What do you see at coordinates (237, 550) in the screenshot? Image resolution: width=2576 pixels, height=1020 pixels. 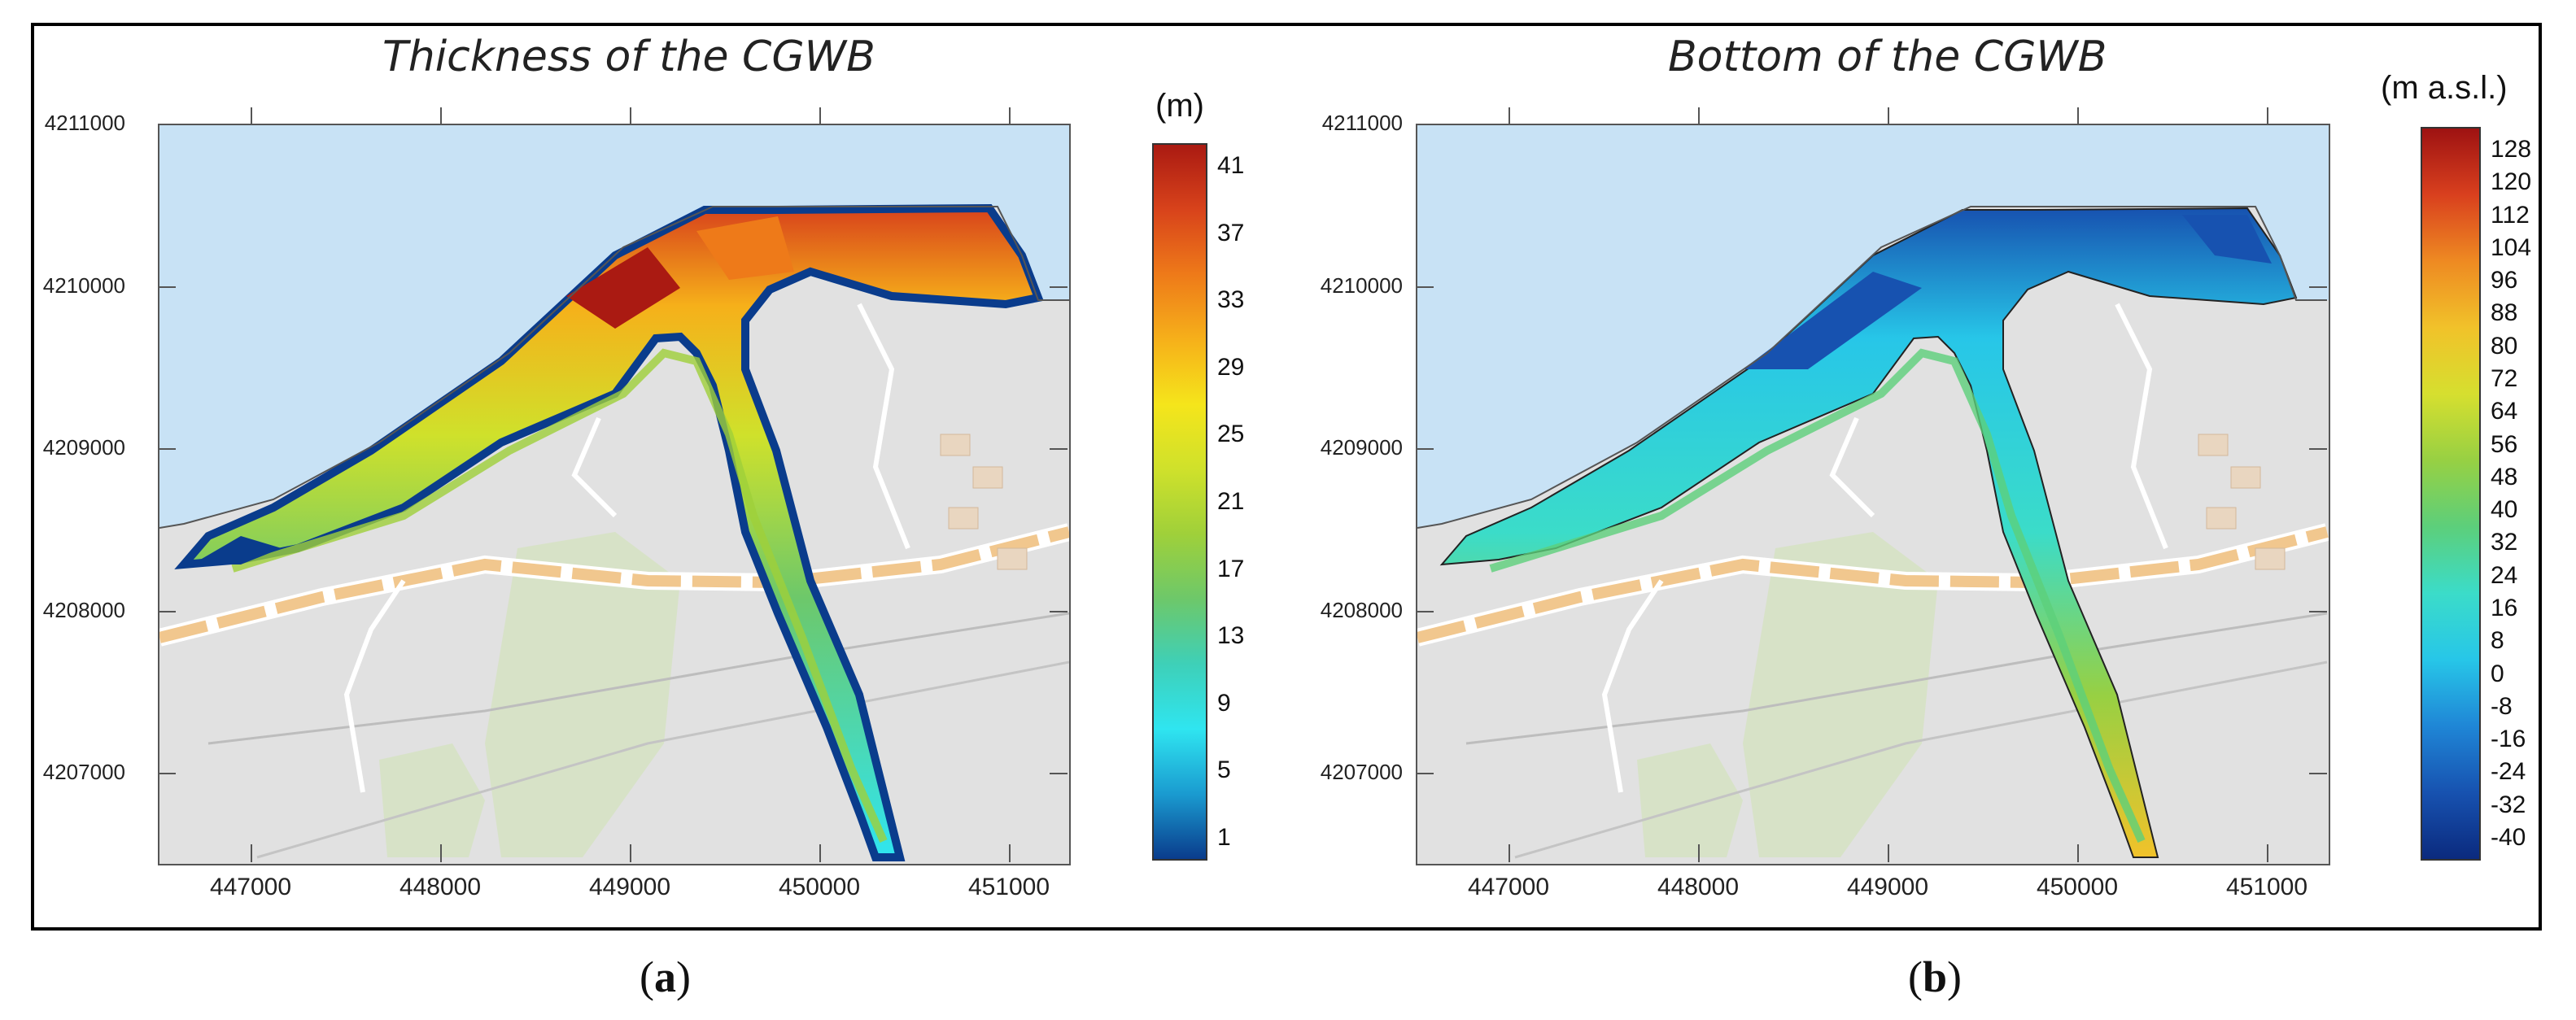 I see `thickness-low` at bounding box center [237, 550].